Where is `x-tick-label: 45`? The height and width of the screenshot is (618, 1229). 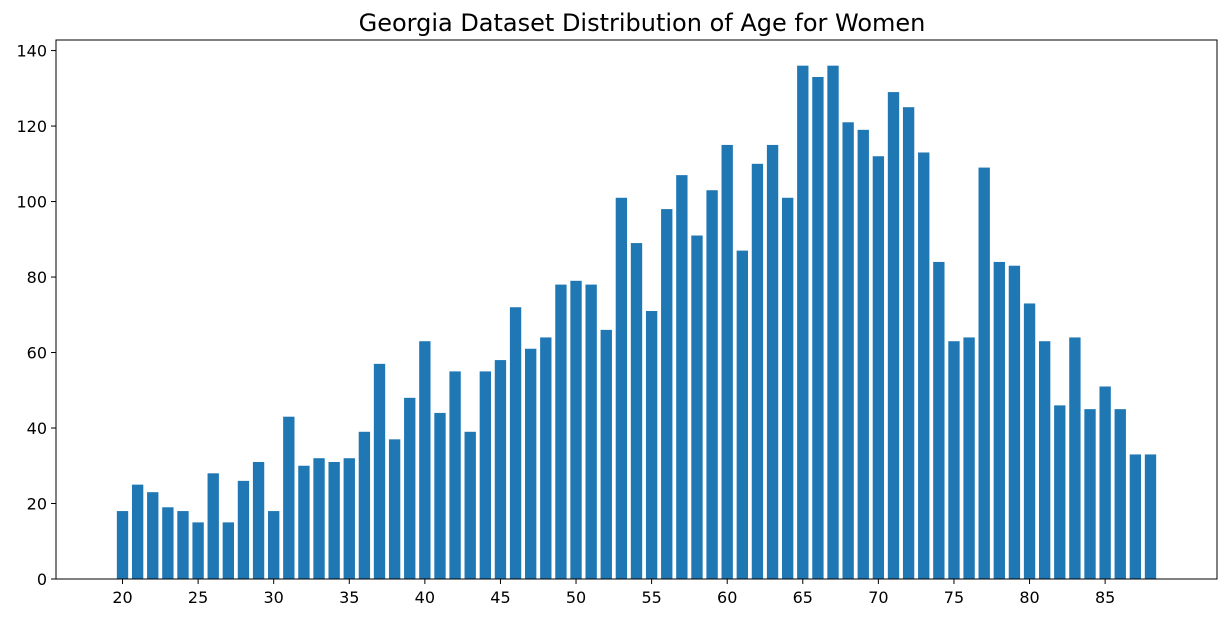 x-tick-label: 45 is located at coordinates (500, 597).